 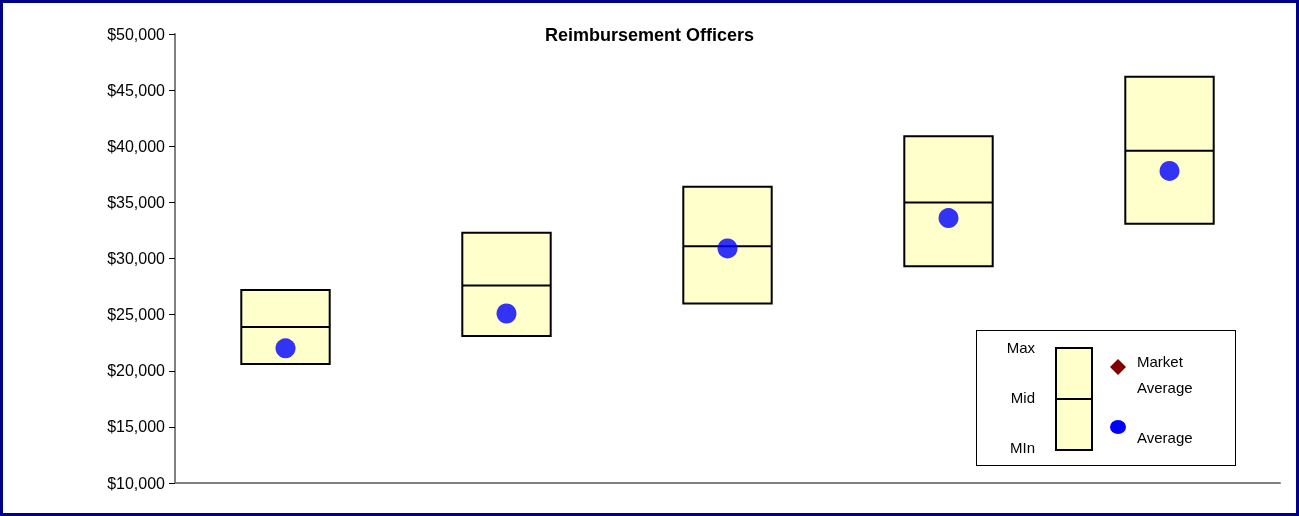 I want to click on y-tick-label: $15,000, so click(x=136, y=427).